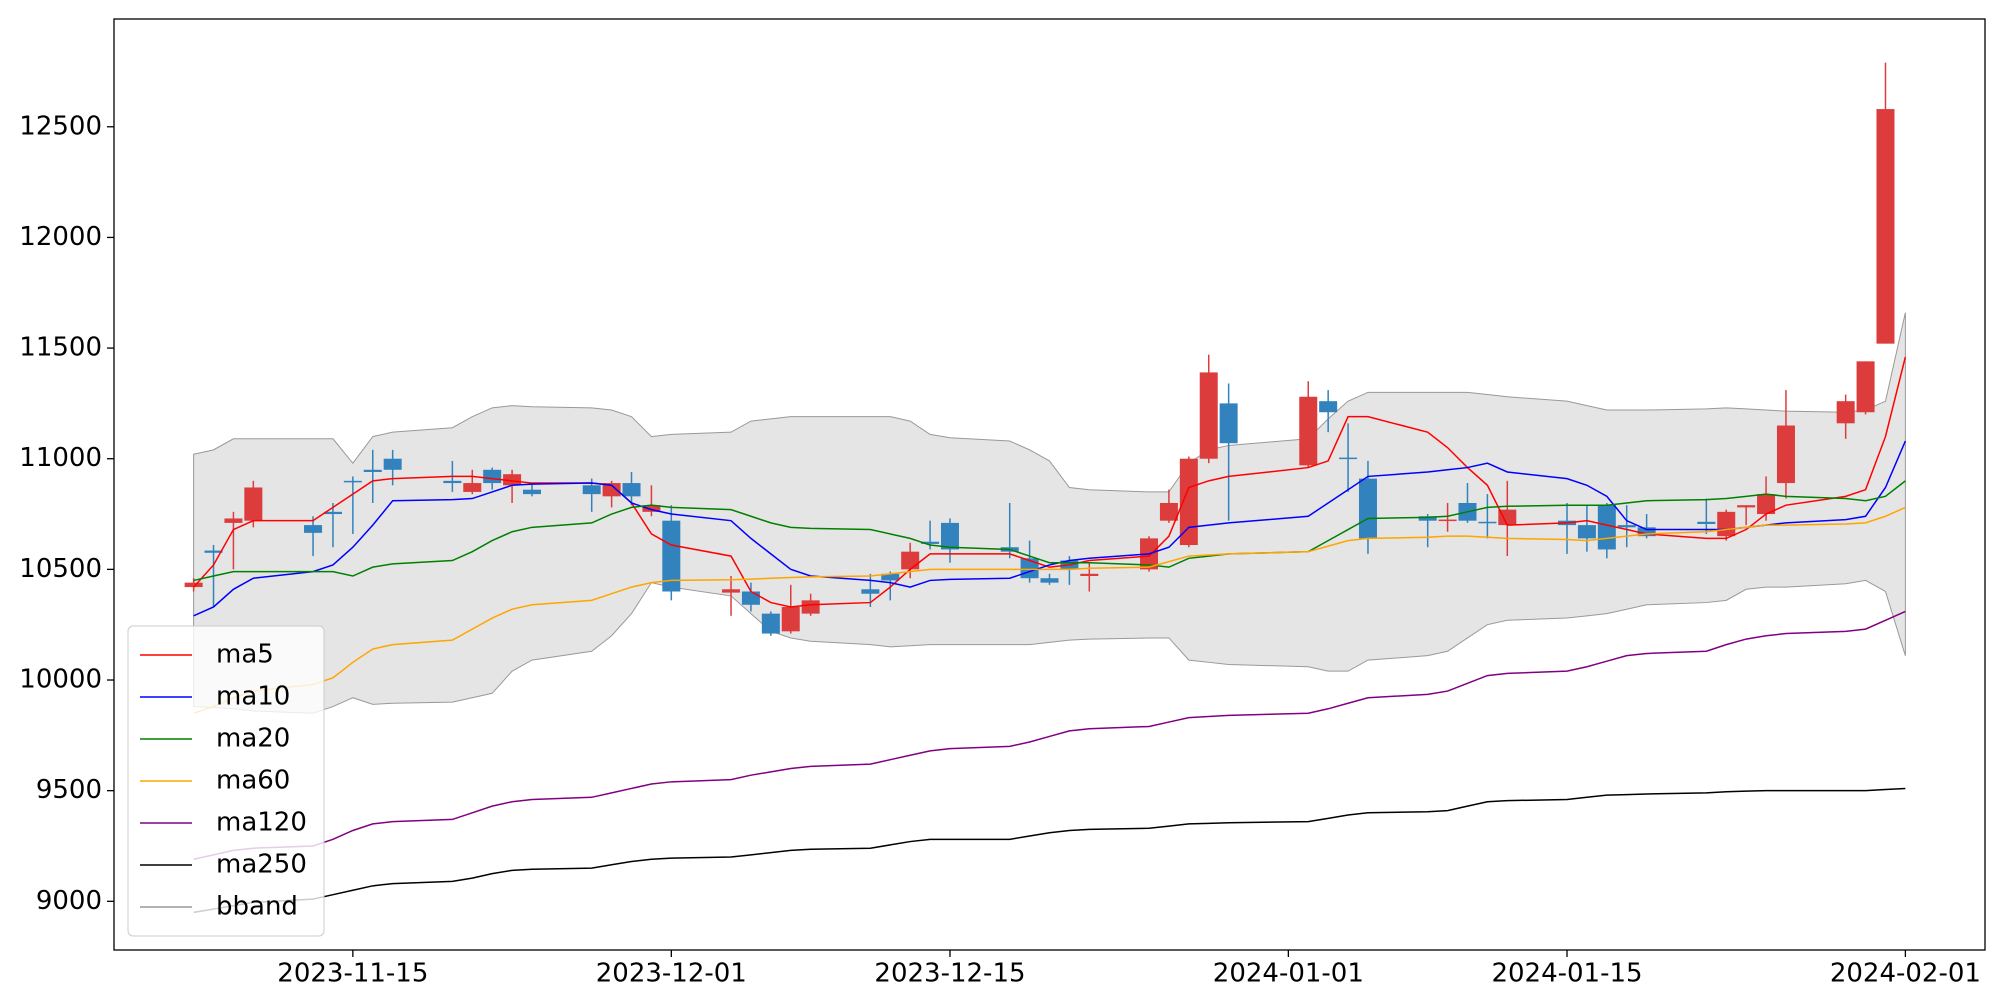  What do you see at coordinates (253, 781) in the screenshot?
I see `legend-label: ma60` at bounding box center [253, 781].